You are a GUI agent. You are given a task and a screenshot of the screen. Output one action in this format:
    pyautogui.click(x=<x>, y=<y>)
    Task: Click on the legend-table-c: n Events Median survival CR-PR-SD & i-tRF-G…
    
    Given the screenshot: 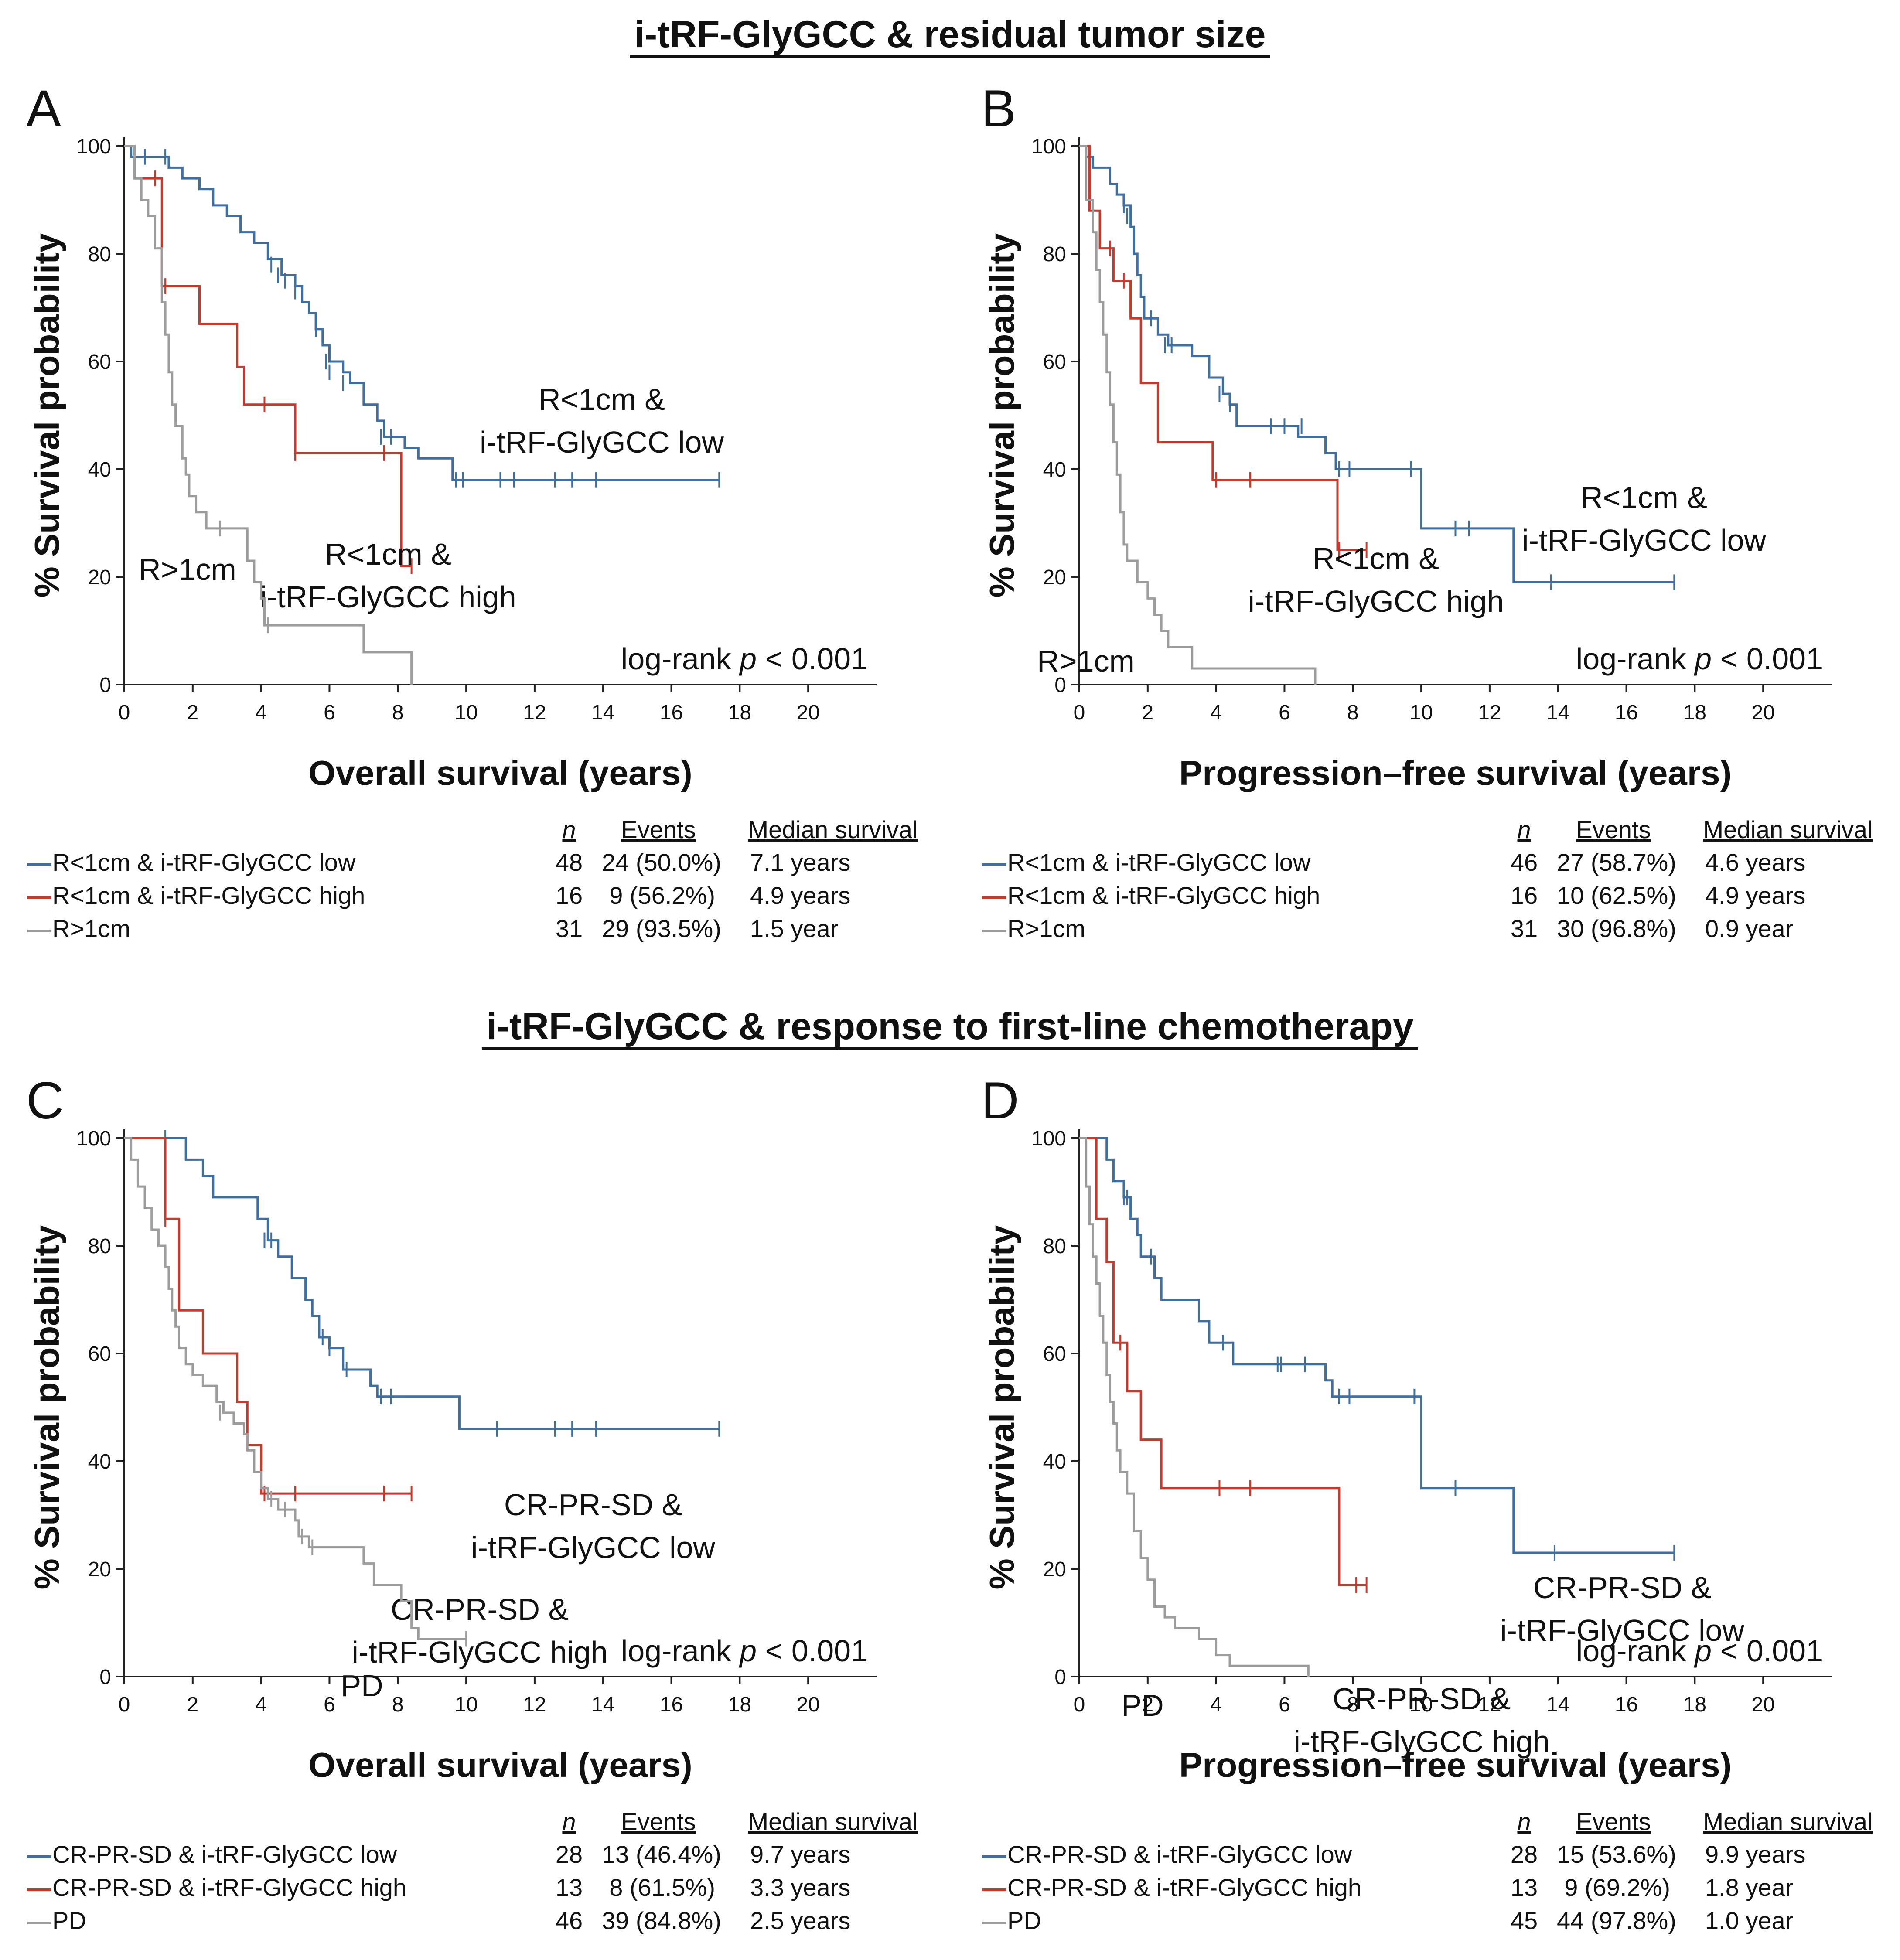 What is the action you would take?
    pyautogui.click(x=493, y=1877)
    